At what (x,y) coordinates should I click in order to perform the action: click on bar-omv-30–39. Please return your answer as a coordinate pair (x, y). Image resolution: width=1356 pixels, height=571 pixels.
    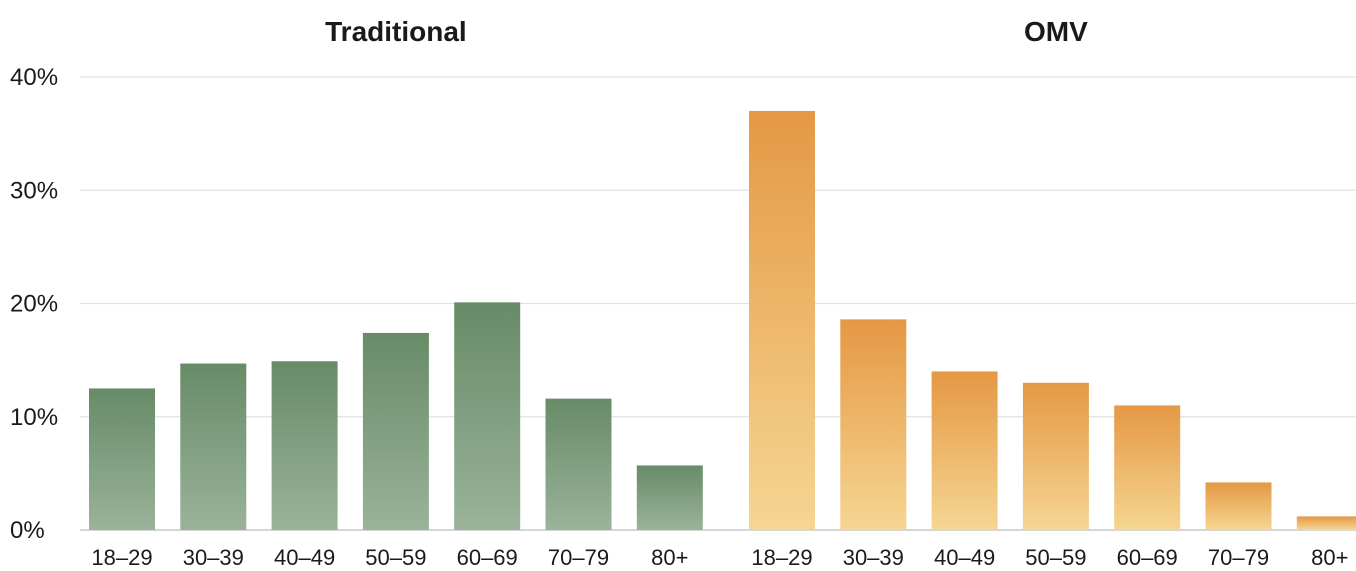
    Looking at the image, I should click on (873, 424).